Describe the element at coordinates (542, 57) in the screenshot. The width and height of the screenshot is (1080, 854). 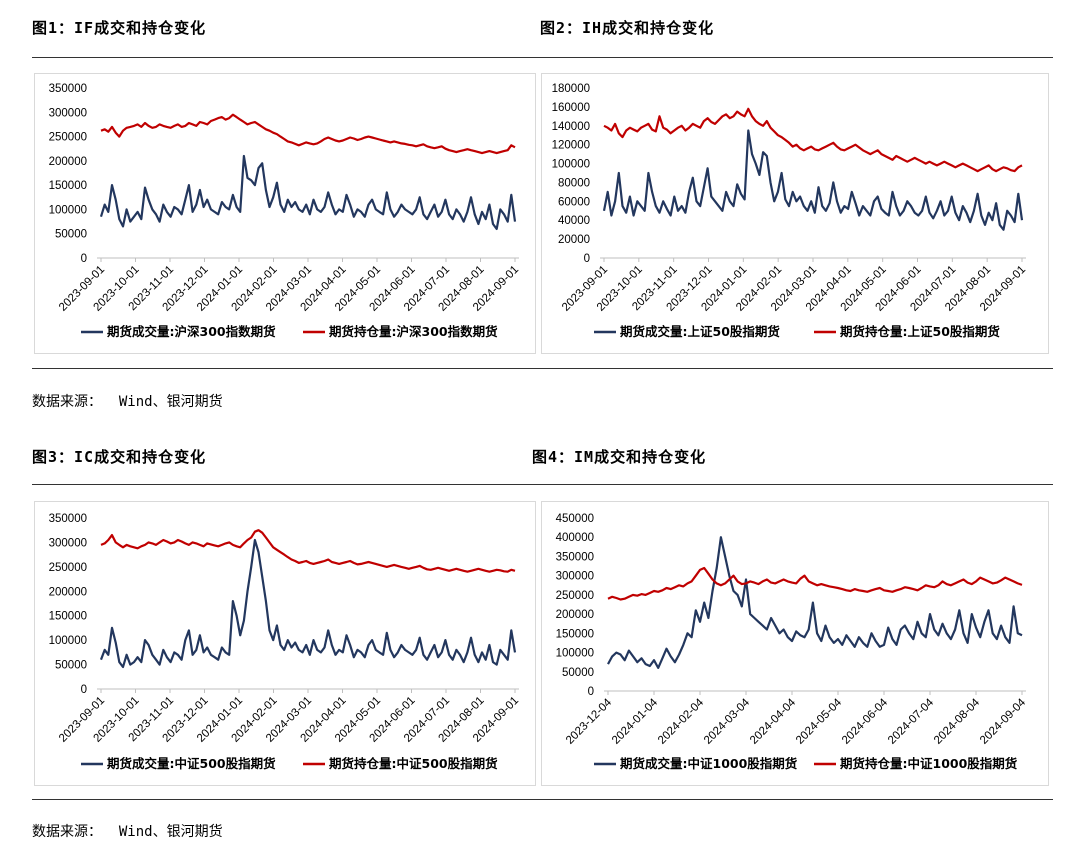
I see `top-divider` at that location.